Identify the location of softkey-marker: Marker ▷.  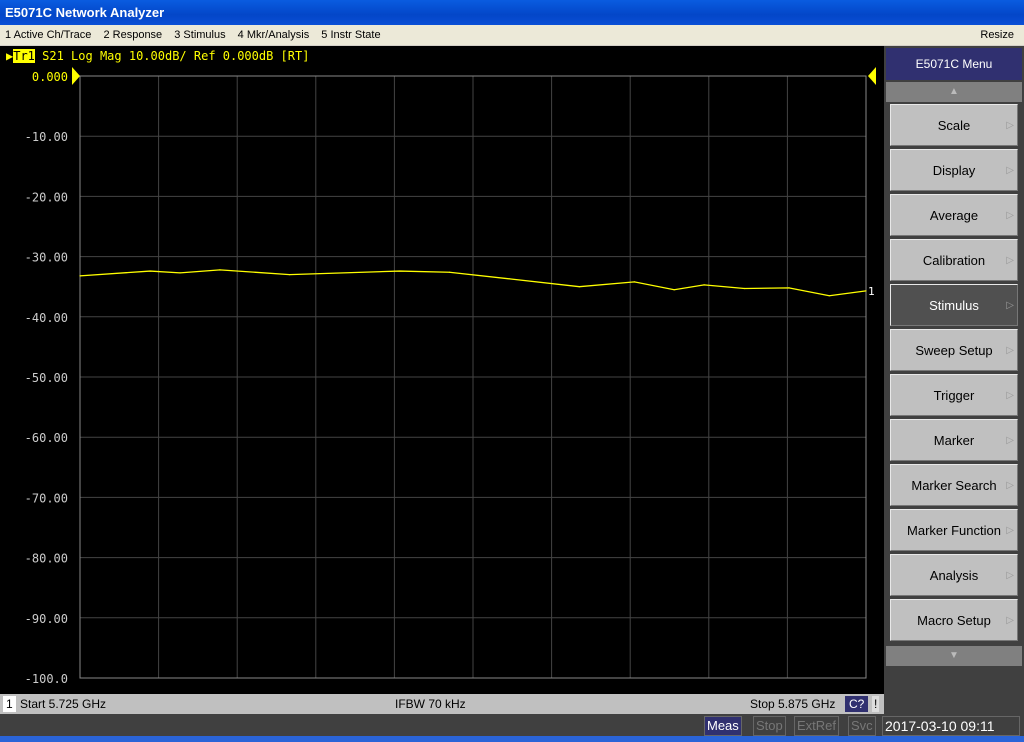
(954, 440).